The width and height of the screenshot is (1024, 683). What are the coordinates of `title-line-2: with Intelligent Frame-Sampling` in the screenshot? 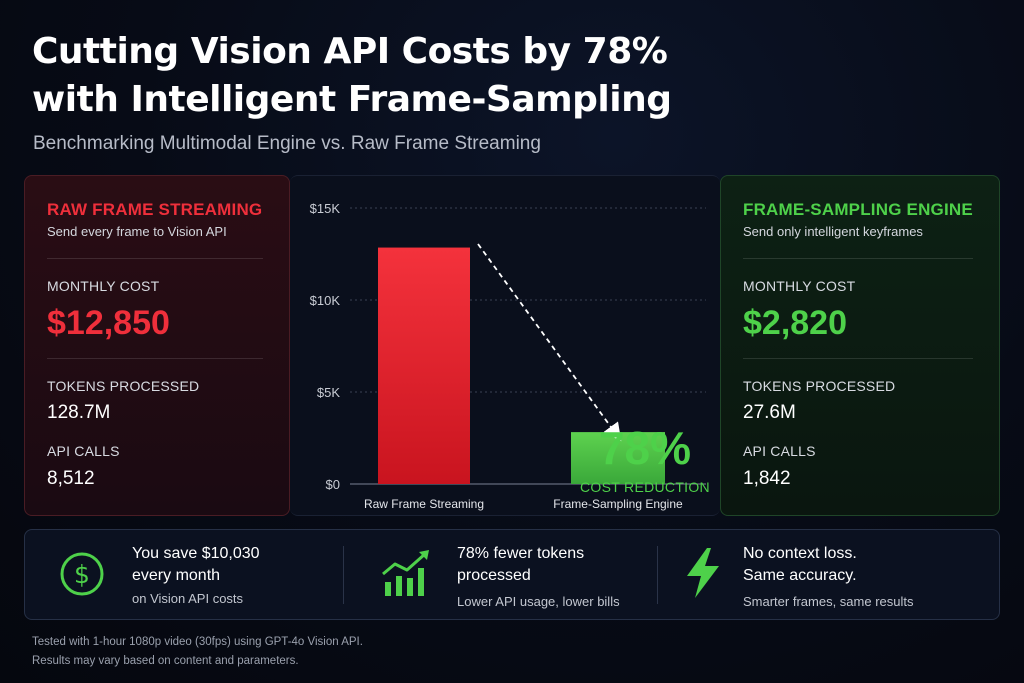 It's located at (352, 99).